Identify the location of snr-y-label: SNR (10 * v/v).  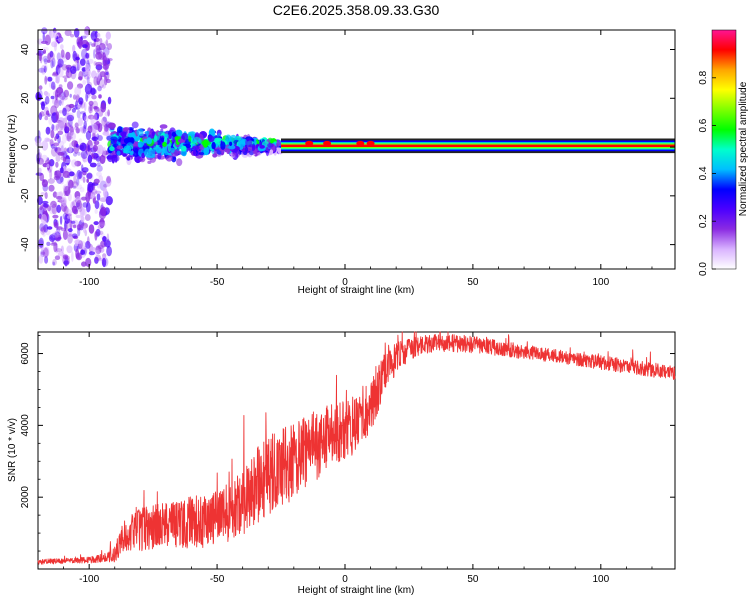
(12, 450).